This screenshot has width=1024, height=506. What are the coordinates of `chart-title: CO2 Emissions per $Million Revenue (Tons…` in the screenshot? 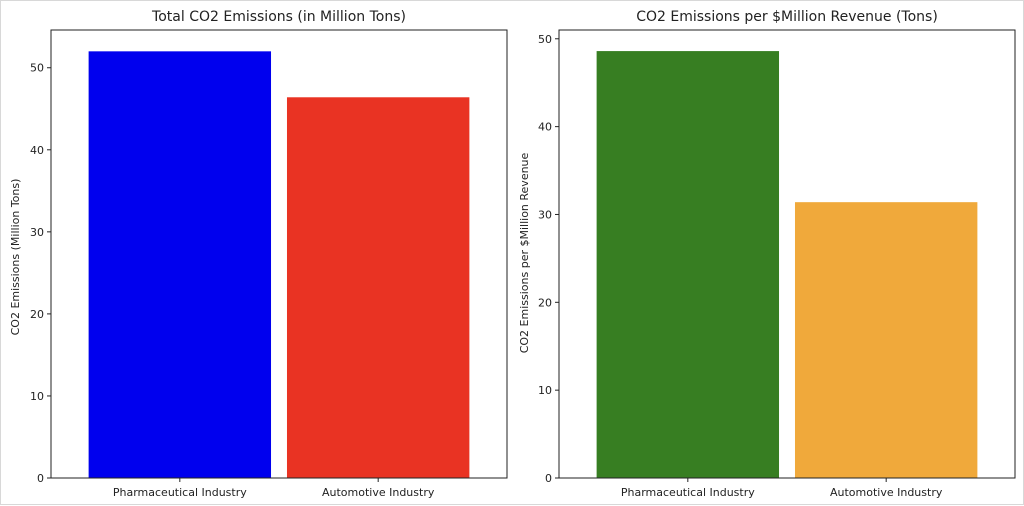 It's located at (787, 17).